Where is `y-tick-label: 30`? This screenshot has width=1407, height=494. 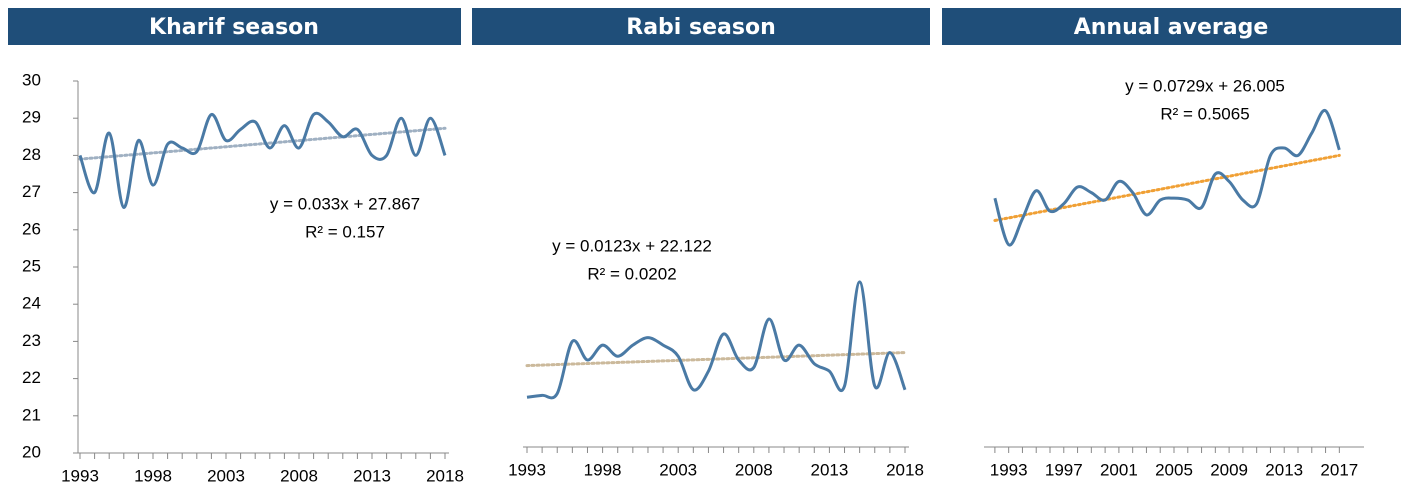 y-tick-label: 30 is located at coordinates (31, 79).